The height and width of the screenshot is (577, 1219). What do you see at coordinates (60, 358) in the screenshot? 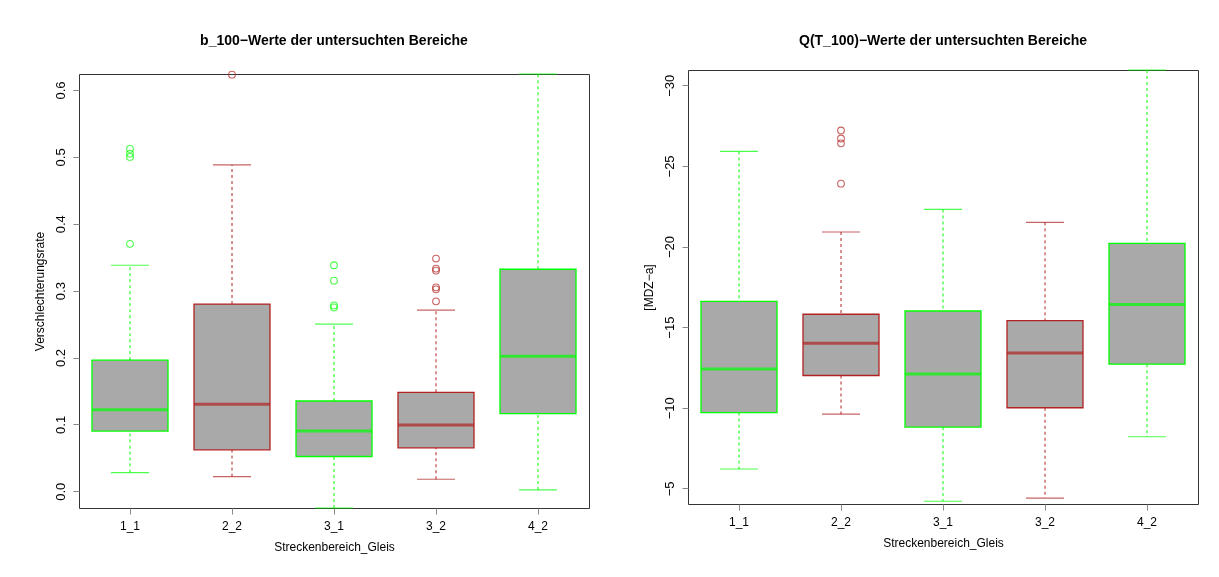
I see `y-tick-label: 0.2` at bounding box center [60, 358].